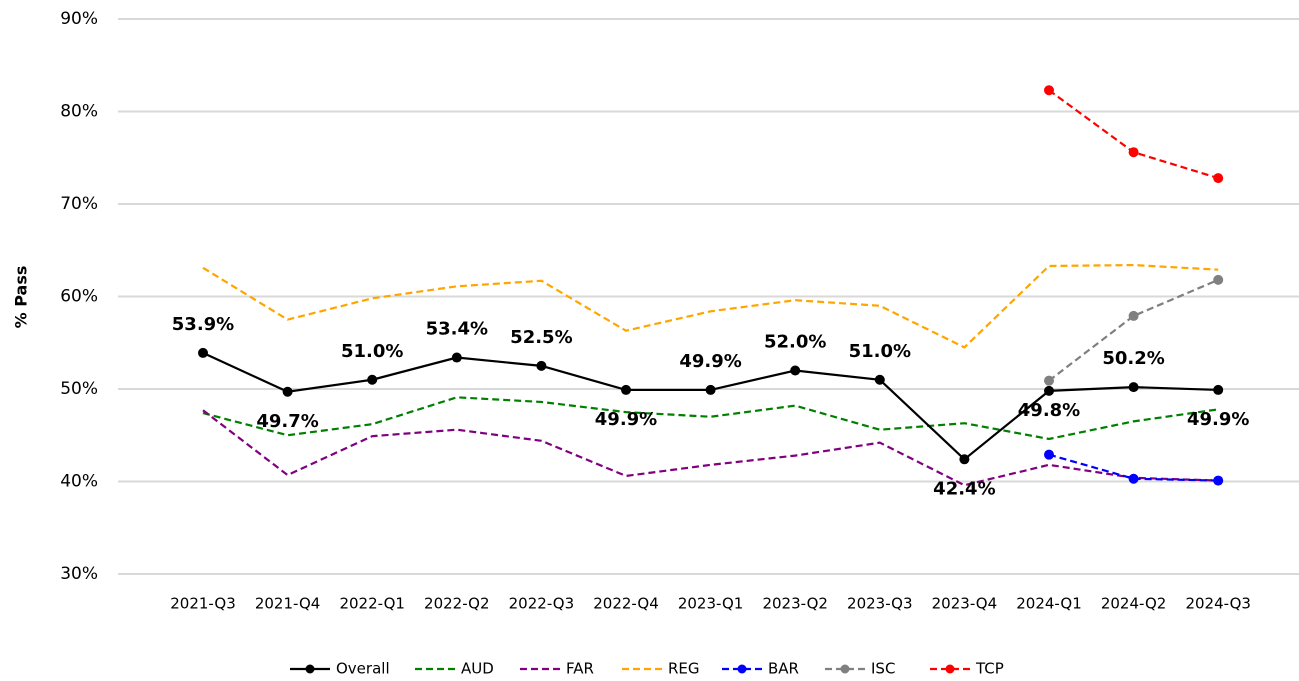 The image size is (1299, 681). Describe the element at coordinates (1049, 604) in the screenshot. I see `x-tick-label: 2024-Q1` at that location.